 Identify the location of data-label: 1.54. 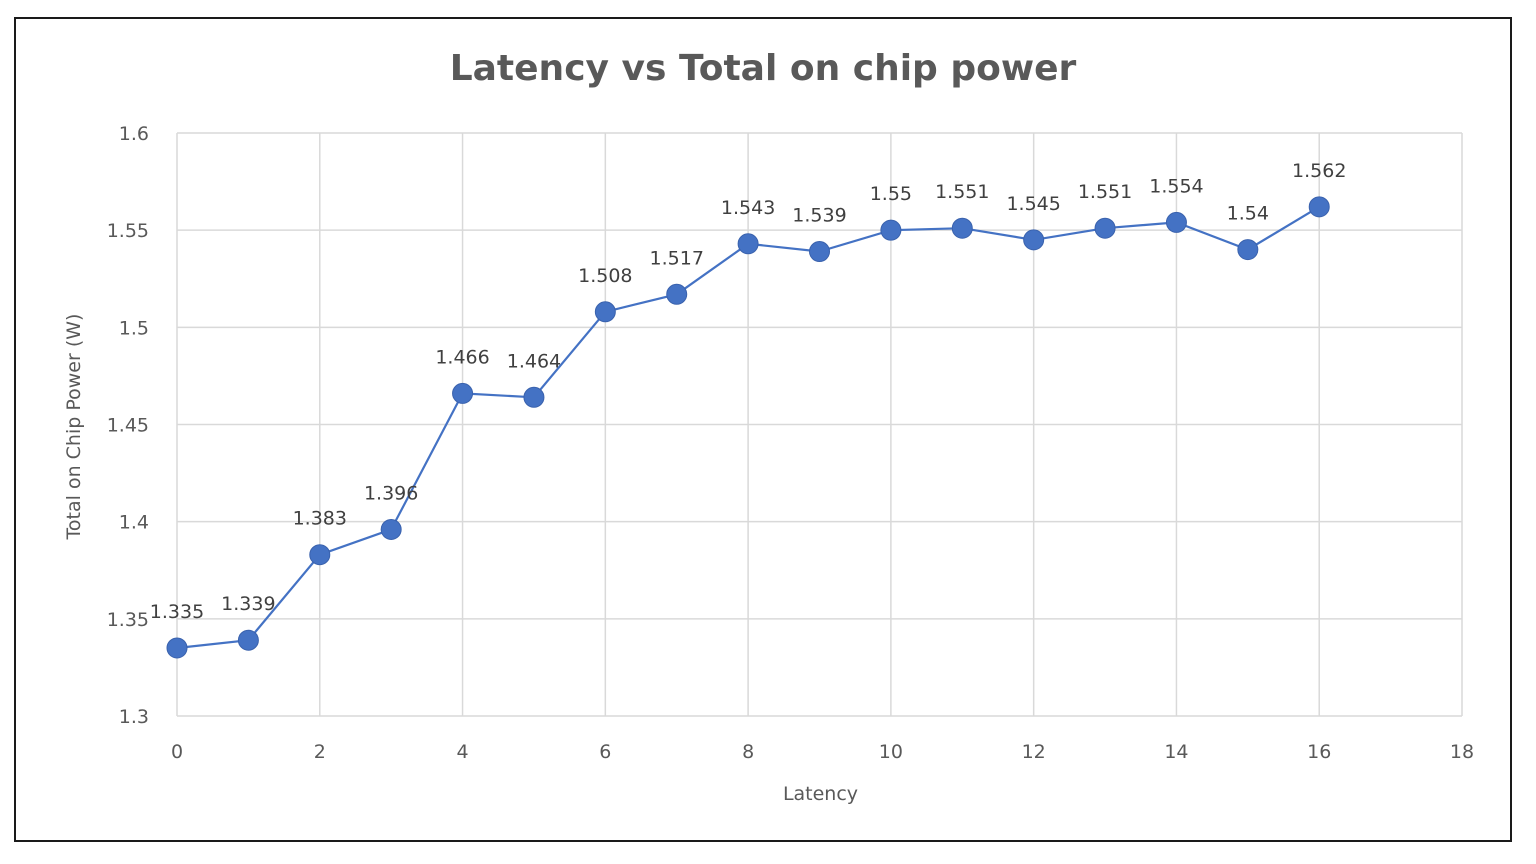
(1248, 214).